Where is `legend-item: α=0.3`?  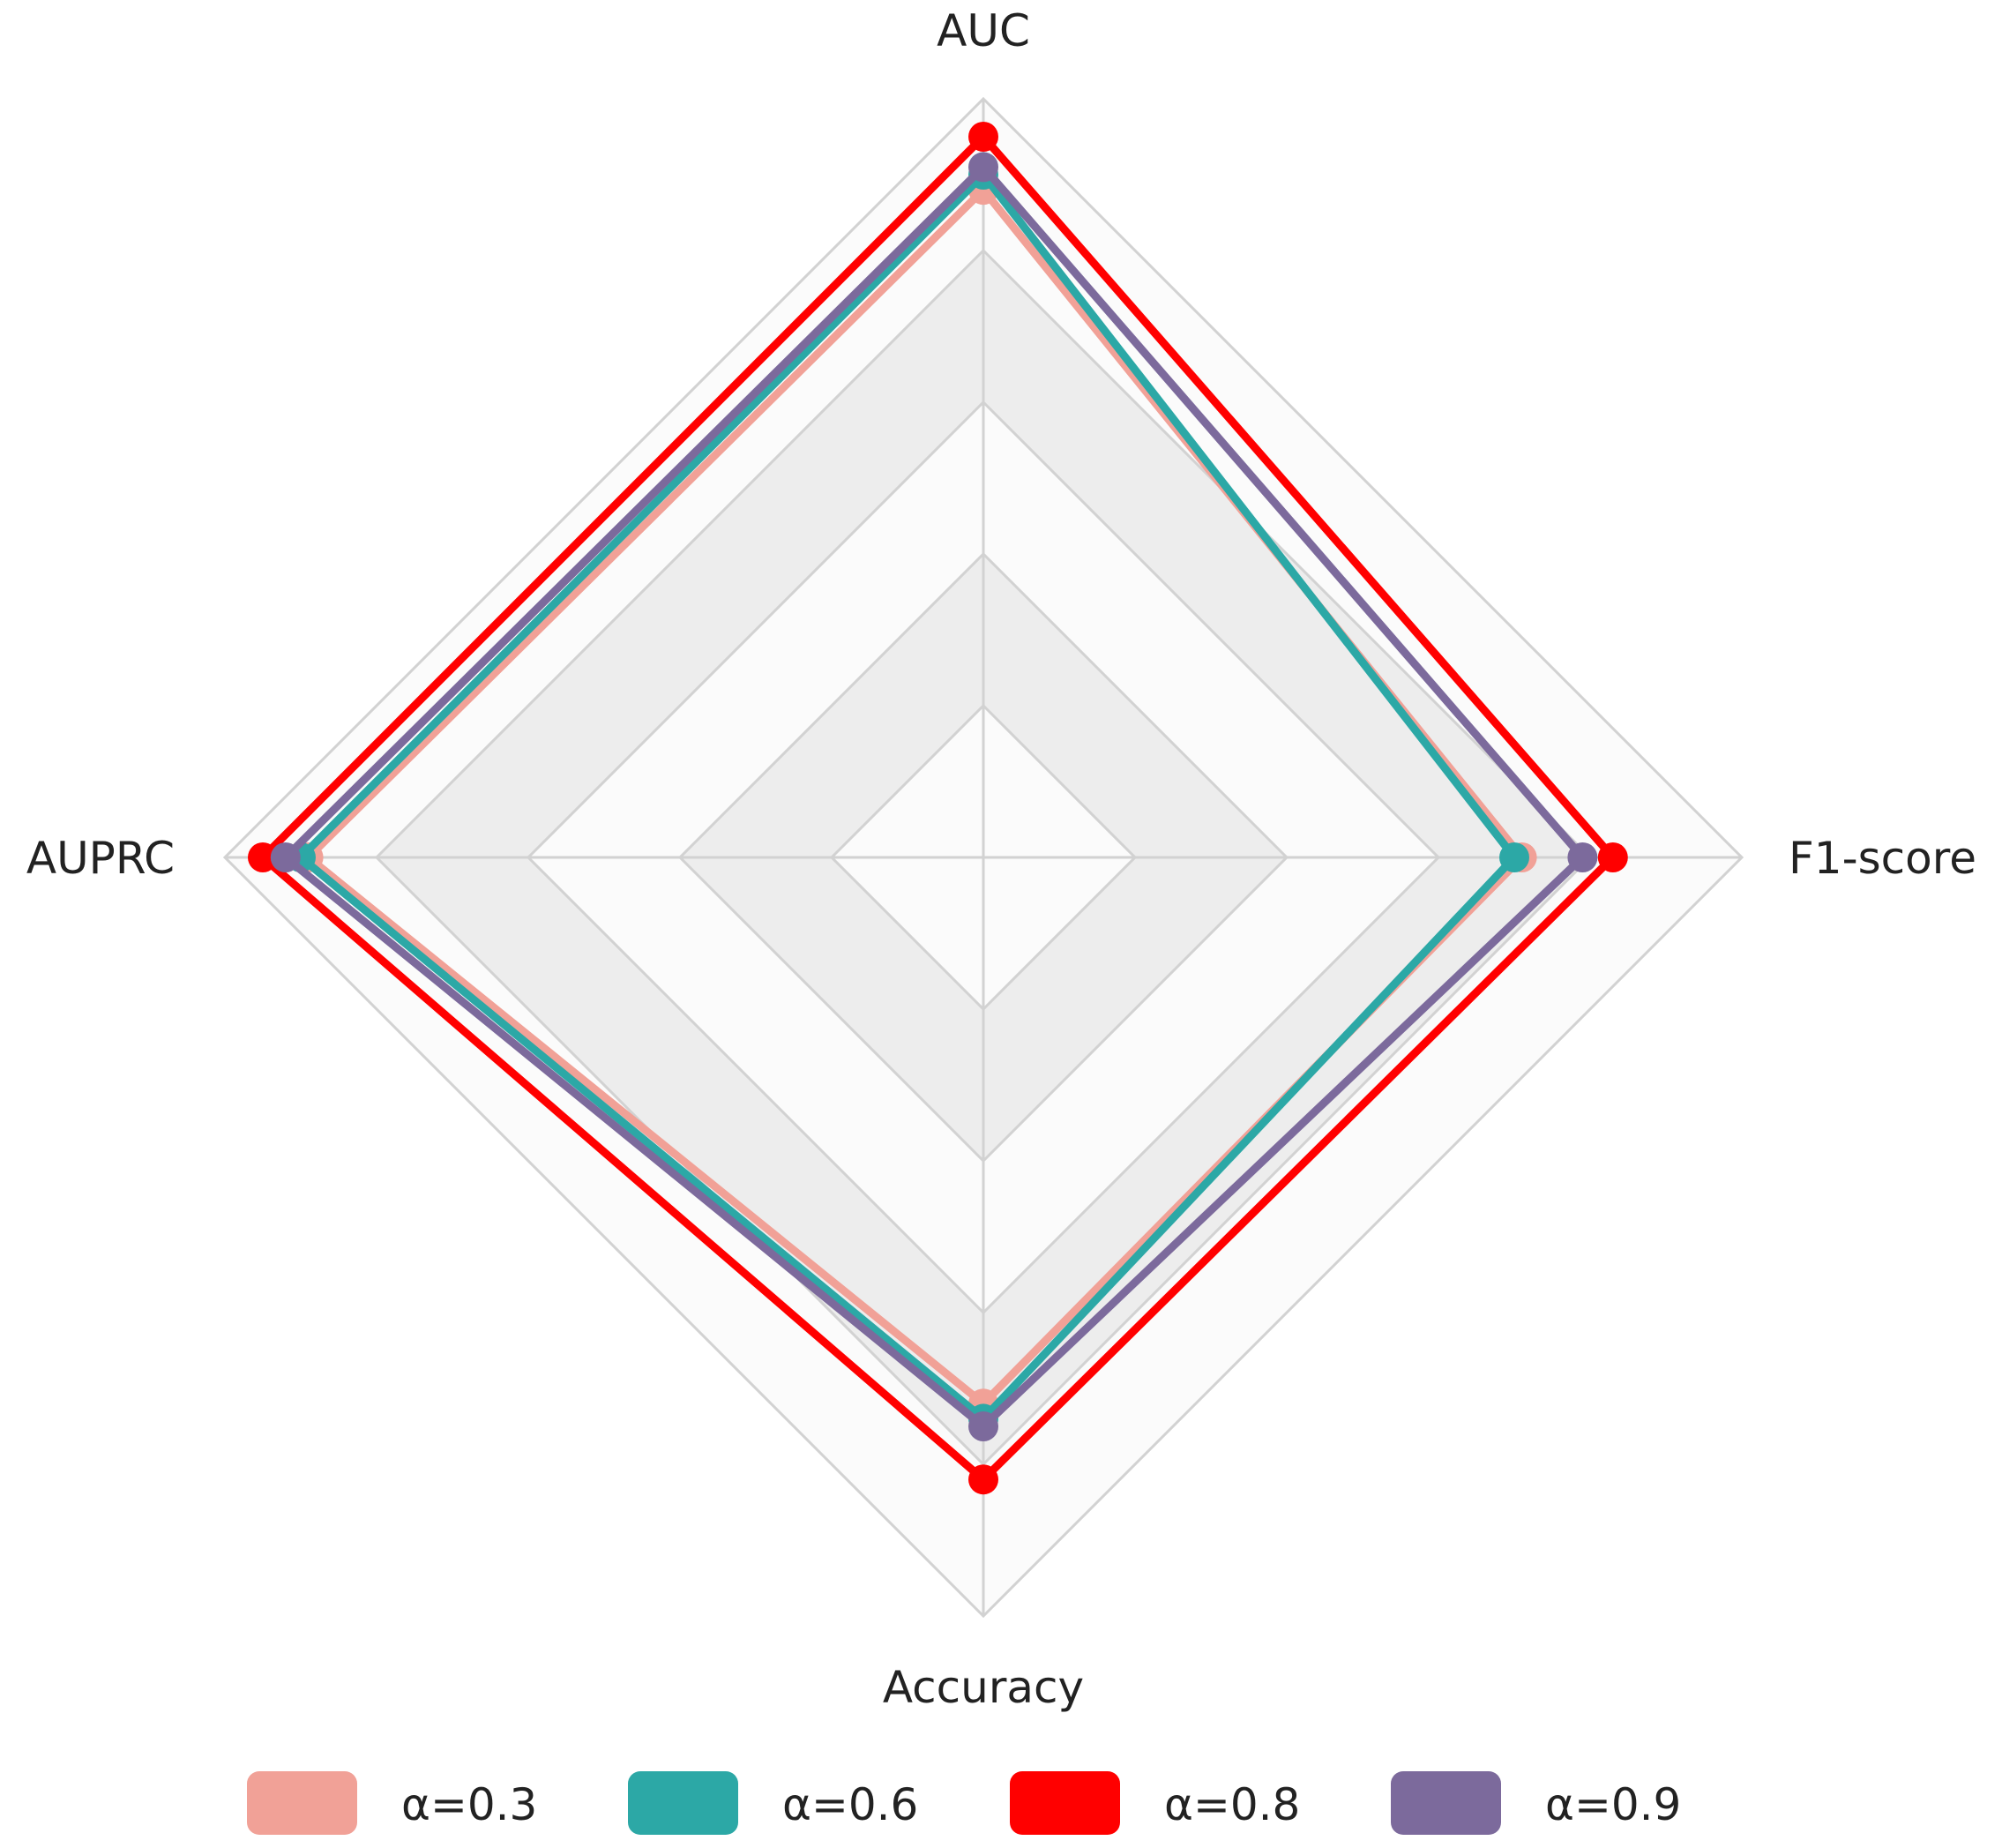
legend-item: α=0.3 is located at coordinates (392, 1803).